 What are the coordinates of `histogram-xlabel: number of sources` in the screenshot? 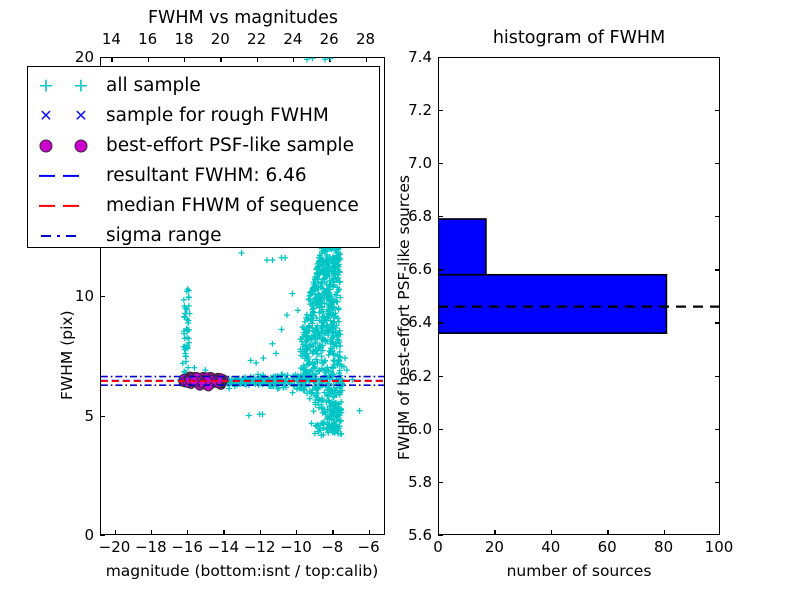 It's located at (579, 571).